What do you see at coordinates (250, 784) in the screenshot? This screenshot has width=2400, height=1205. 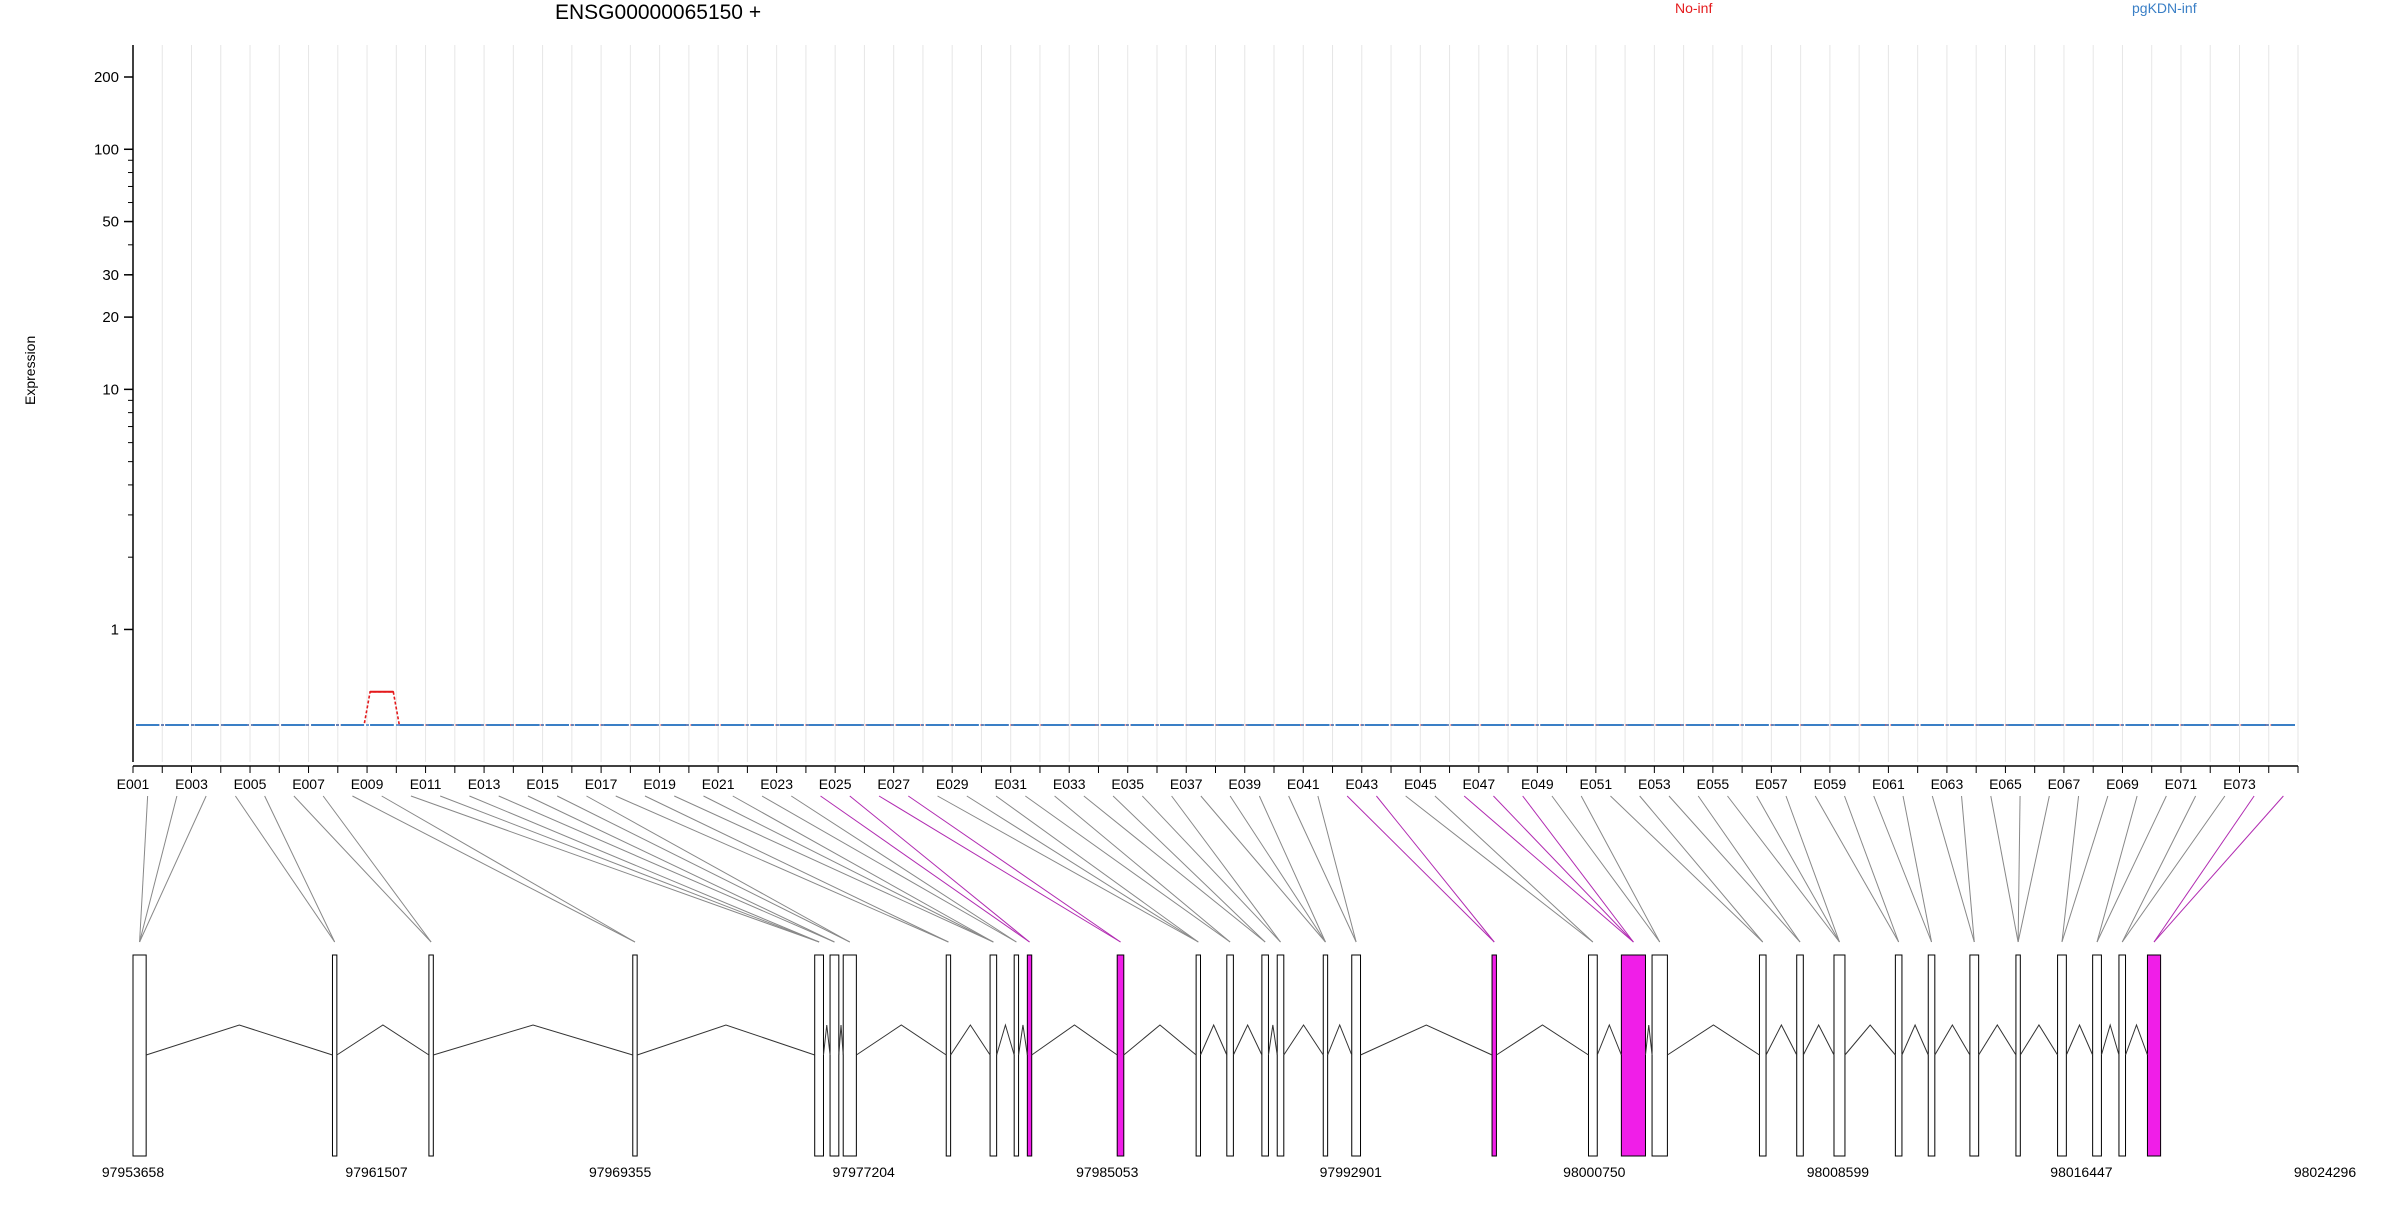 I see `x-tick-label: E005` at bounding box center [250, 784].